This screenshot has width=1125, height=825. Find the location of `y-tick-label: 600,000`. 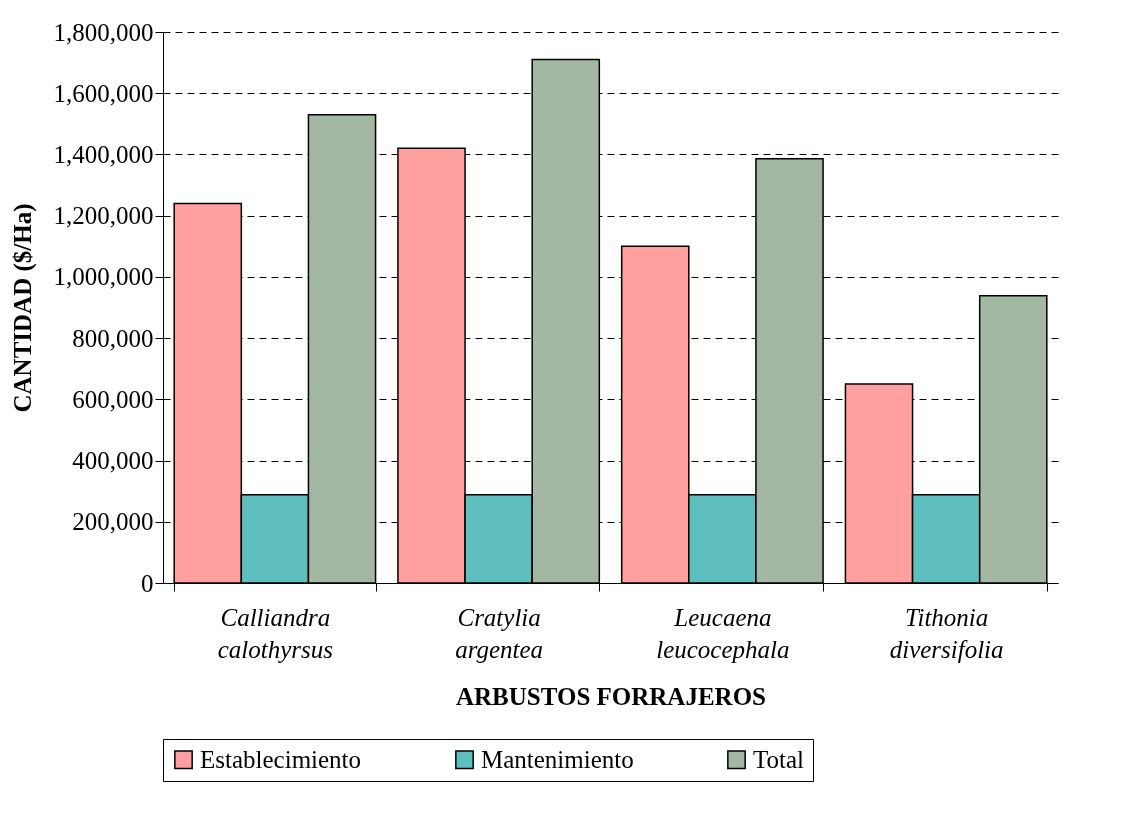

y-tick-label: 600,000 is located at coordinates (113, 399).